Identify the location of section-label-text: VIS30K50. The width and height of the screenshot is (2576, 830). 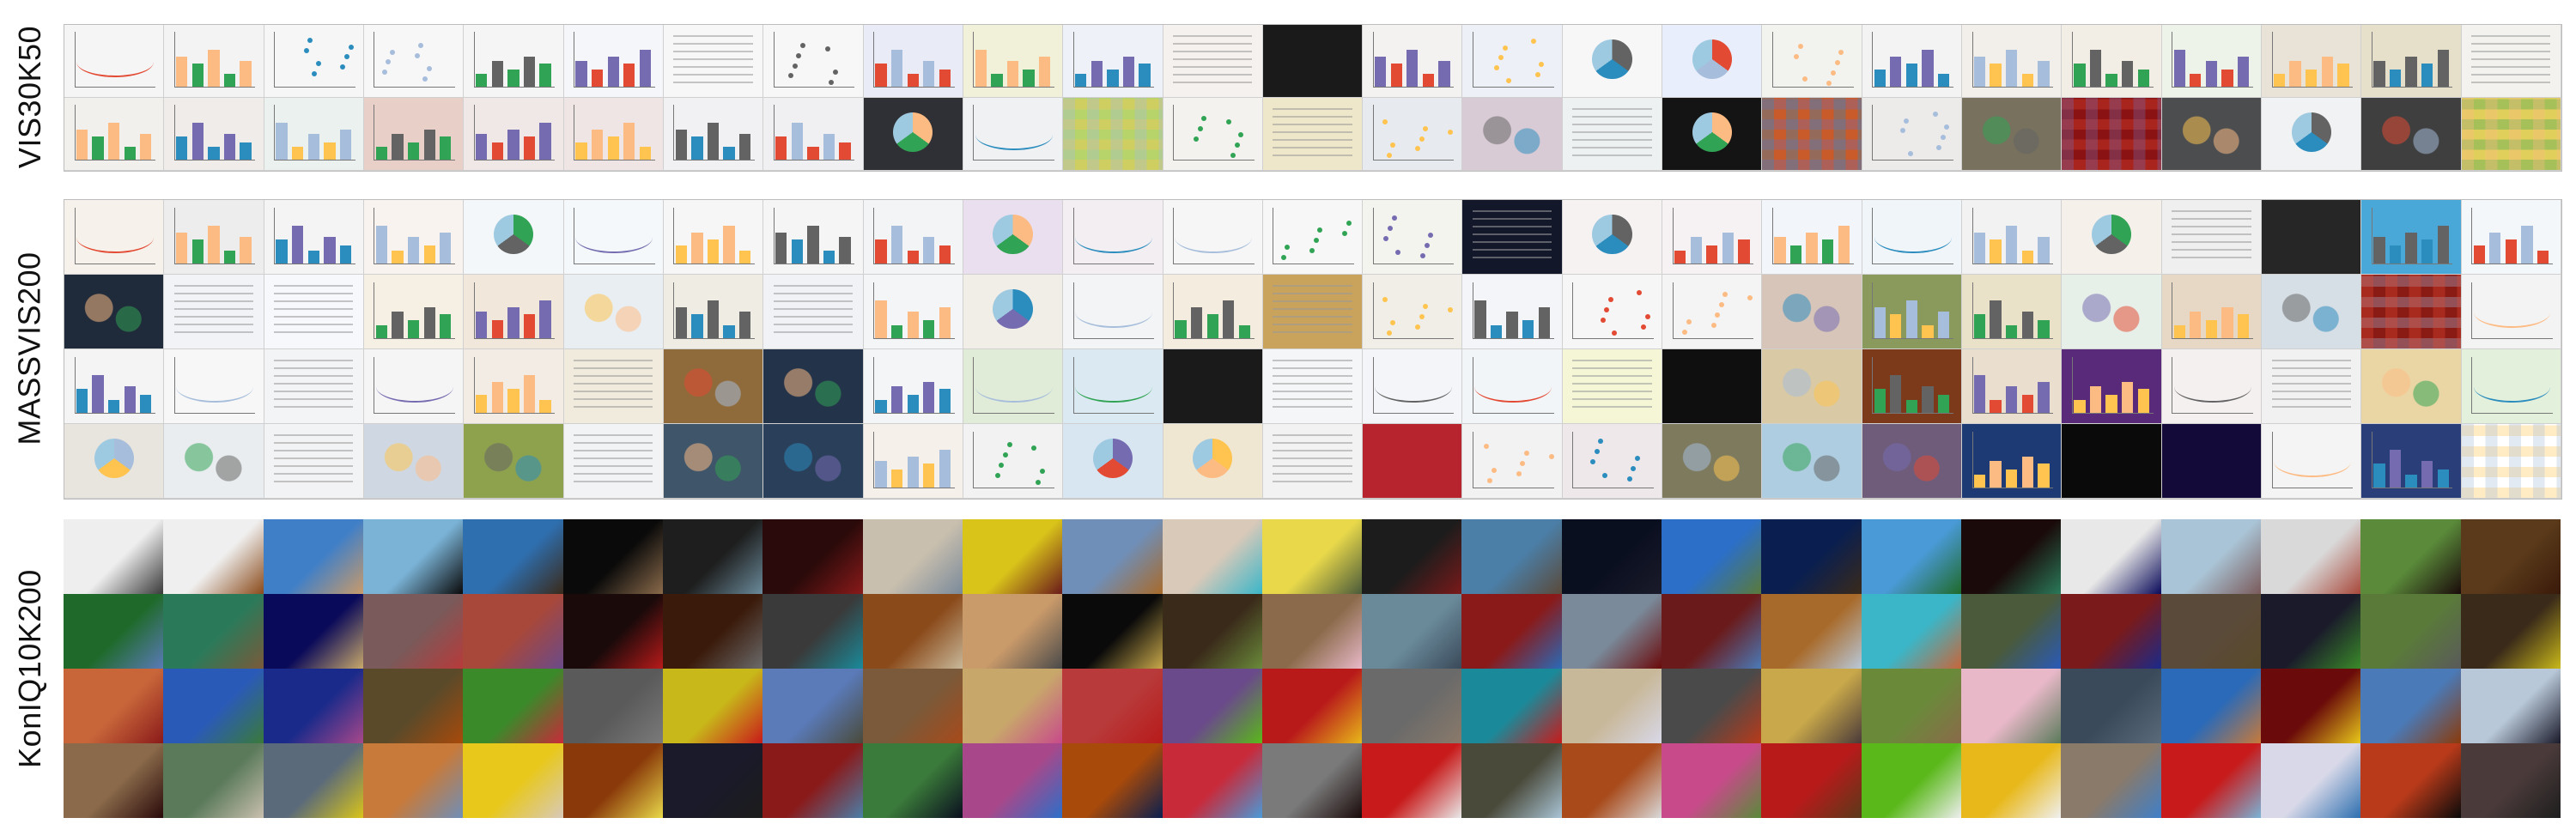
(29, 97).